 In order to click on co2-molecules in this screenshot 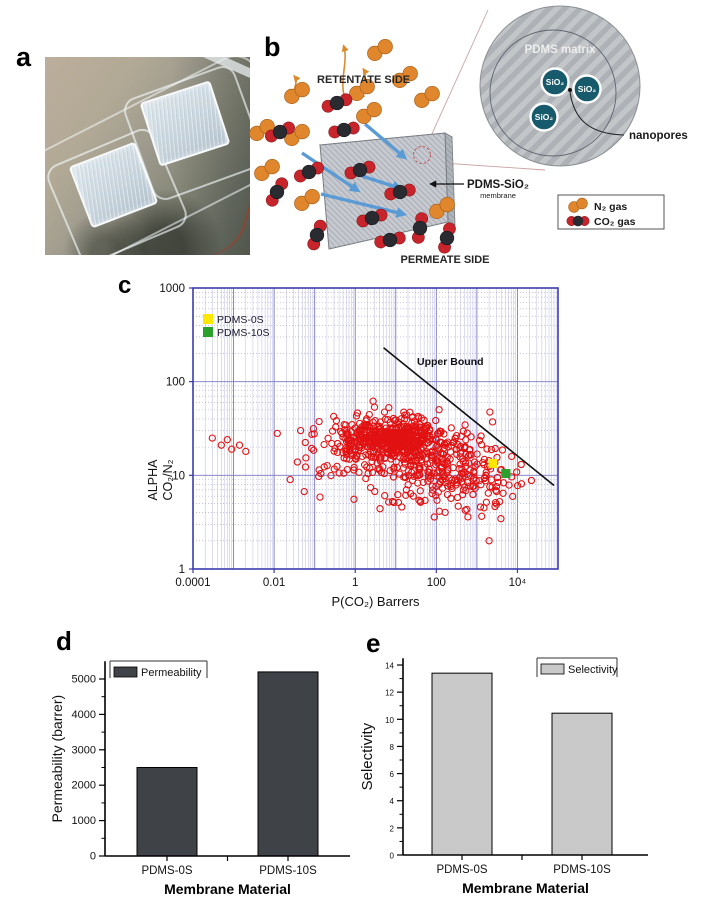, I will do `click(360, 173)`.